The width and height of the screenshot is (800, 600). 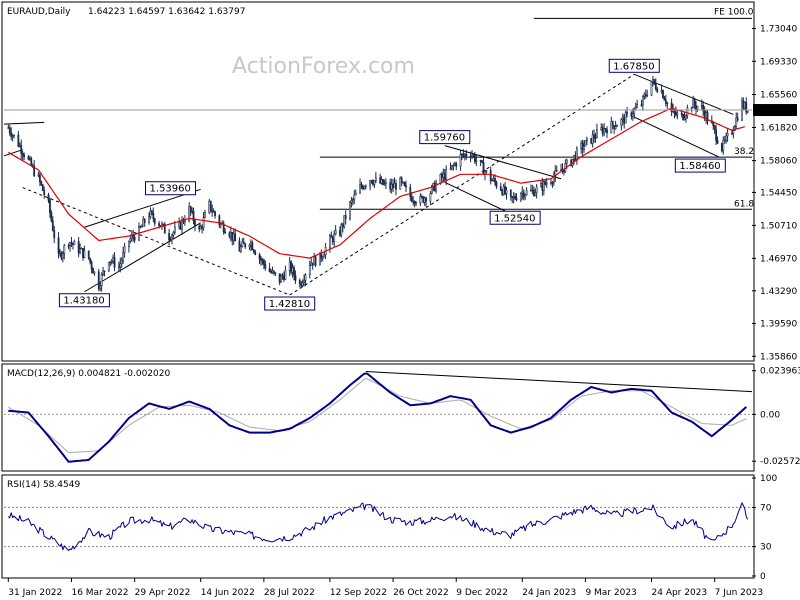 I want to click on y-tick-label: 1.69330, so click(x=778, y=62).